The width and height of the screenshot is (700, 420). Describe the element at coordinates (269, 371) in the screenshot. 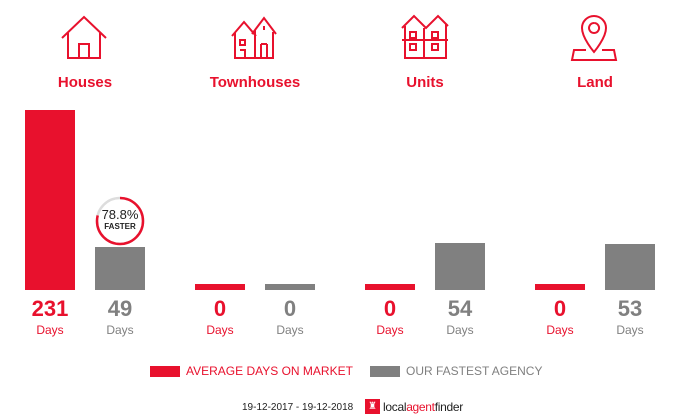

I see `legend-label-average: AVERAGE DAYS ON MARKET` at that location.